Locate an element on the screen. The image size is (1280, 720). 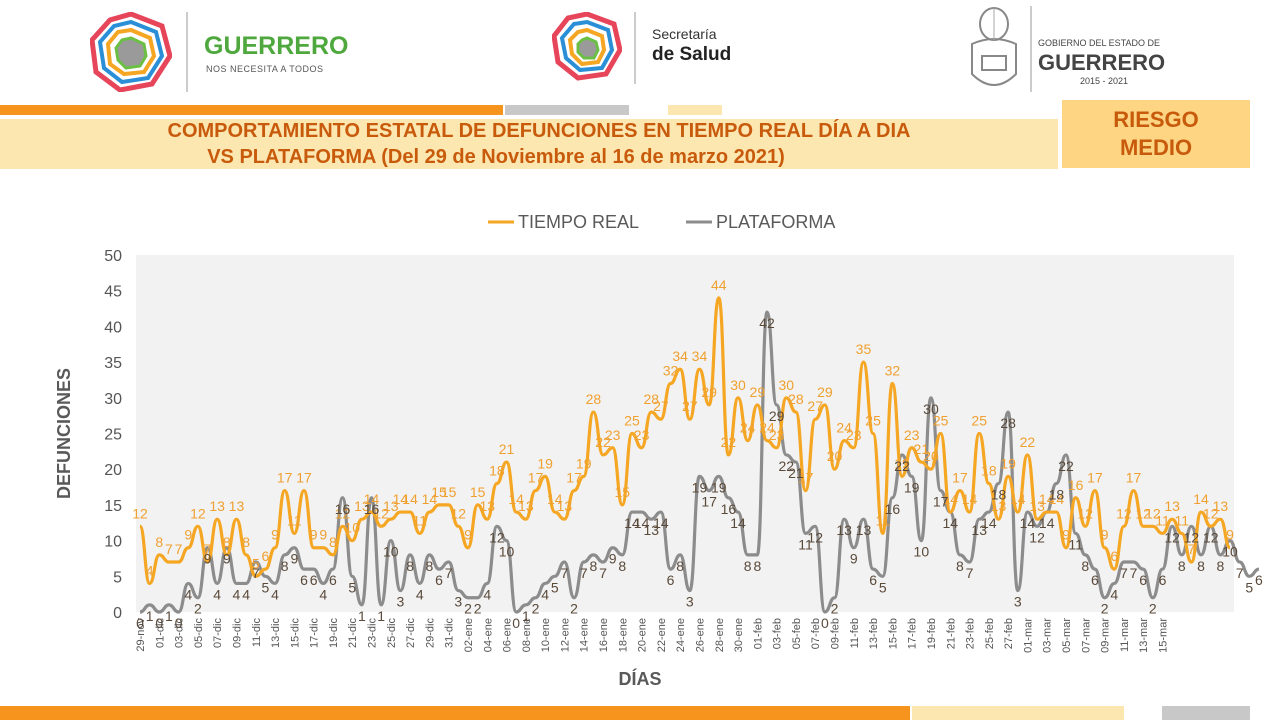
data-label-plataforma: 29 is located at coordinates (777, 416).